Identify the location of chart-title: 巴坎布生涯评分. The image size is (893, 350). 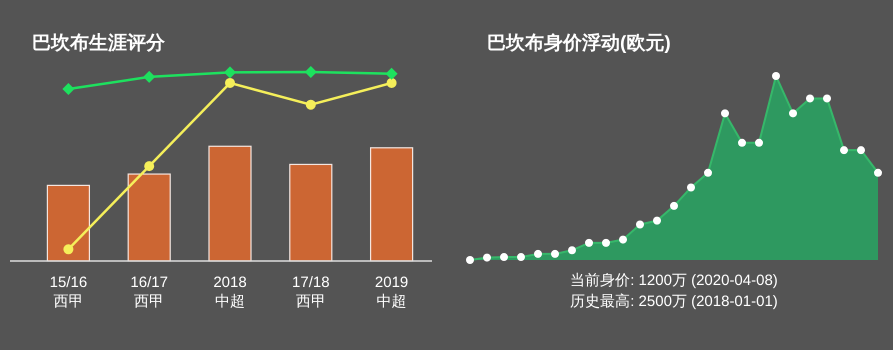
(99, 43).